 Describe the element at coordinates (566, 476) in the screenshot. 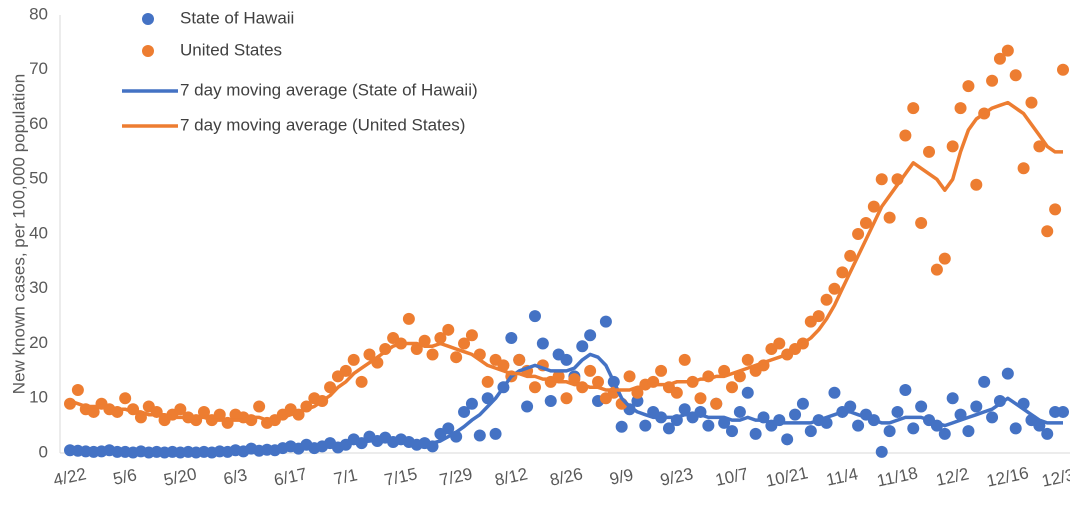

I see `x-tick-label: 8/26` at that location.